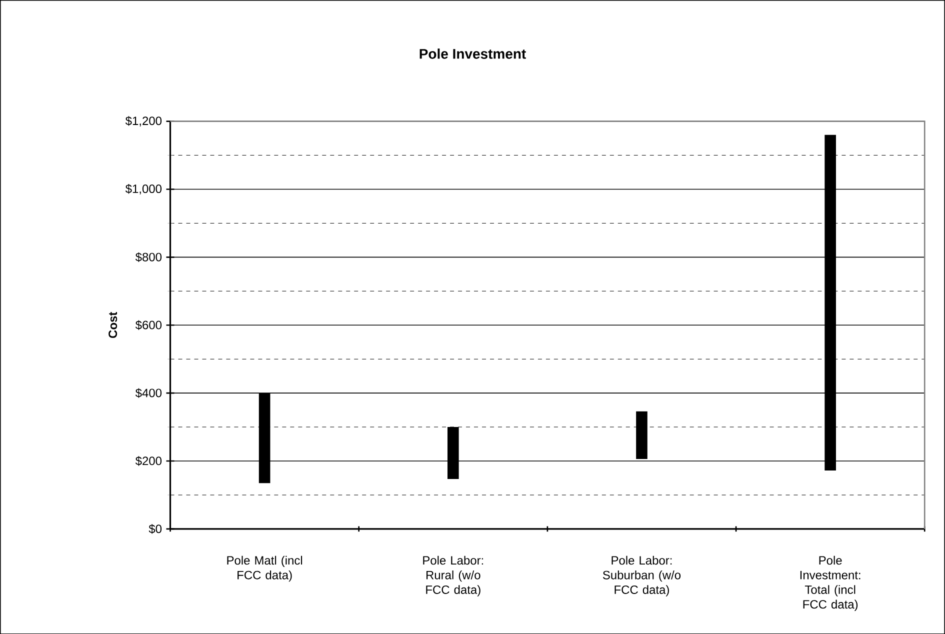 This screenshot has width=945, height=634. I want to click on y-axis-title: Cost, so click(113, 325).